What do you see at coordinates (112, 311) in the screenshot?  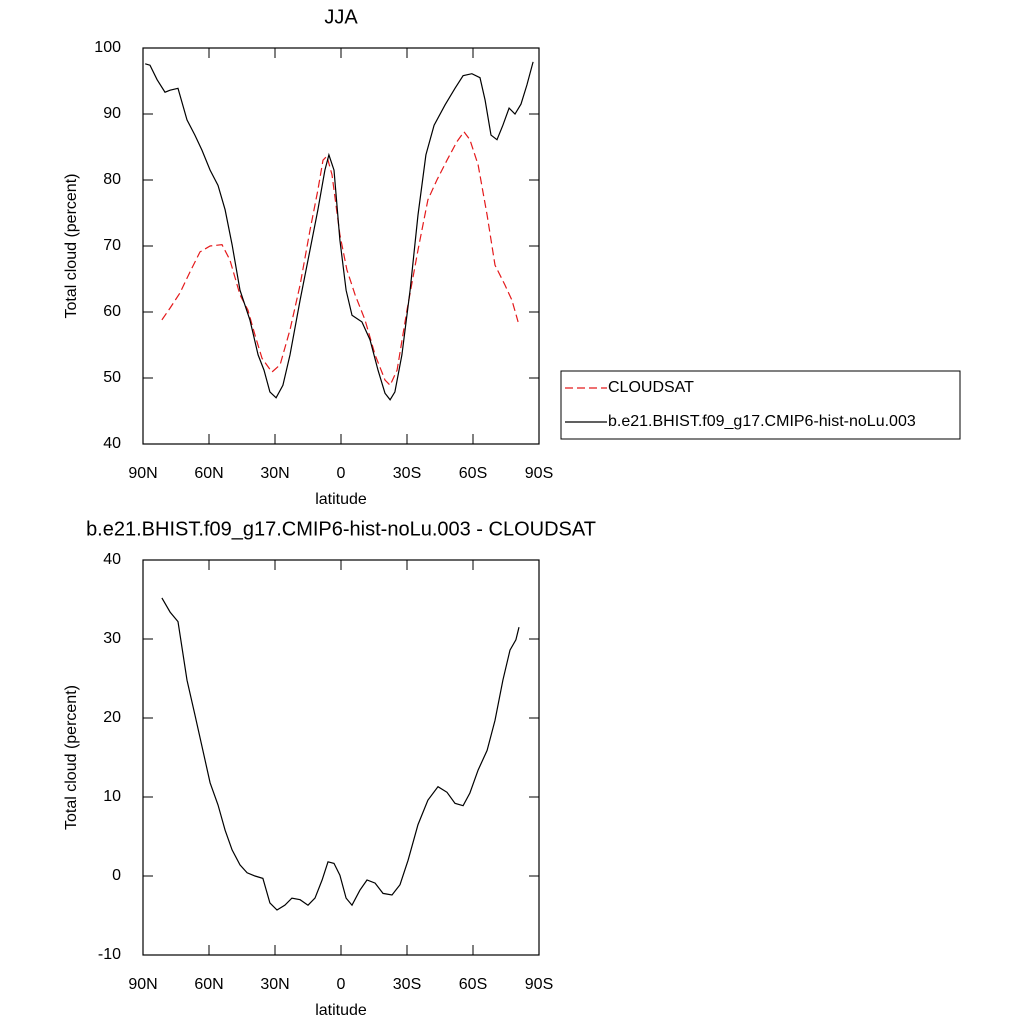 I see `y-tick-label: 60` at bounding box center [112, 311].